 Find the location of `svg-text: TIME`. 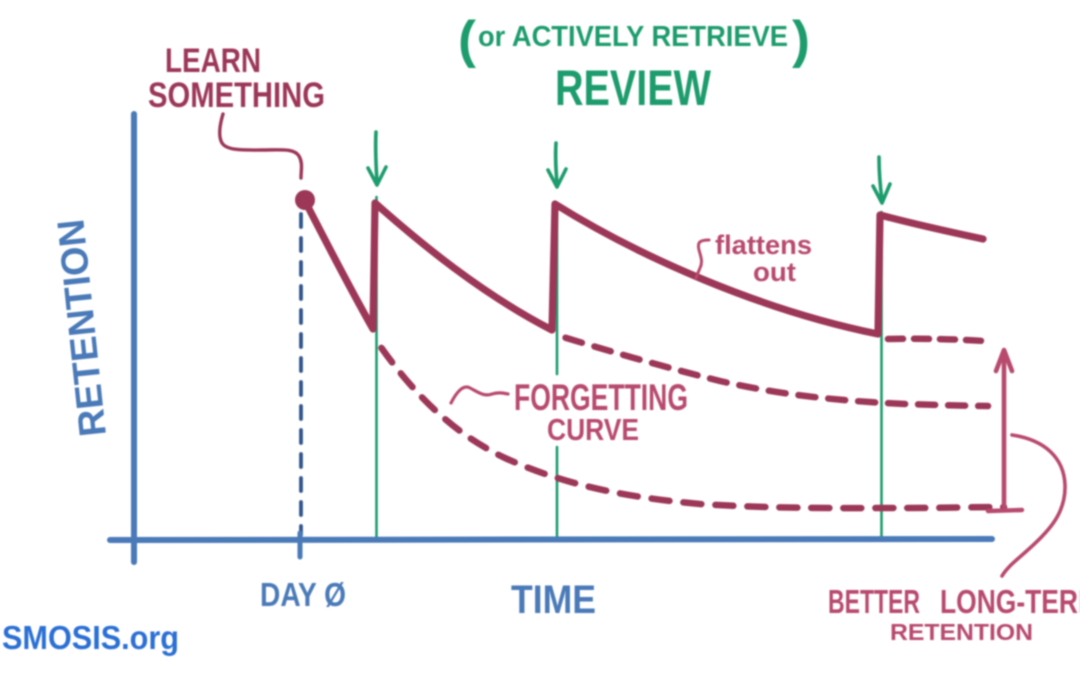

svg-text: TIME is located at coordinates (553, 600).